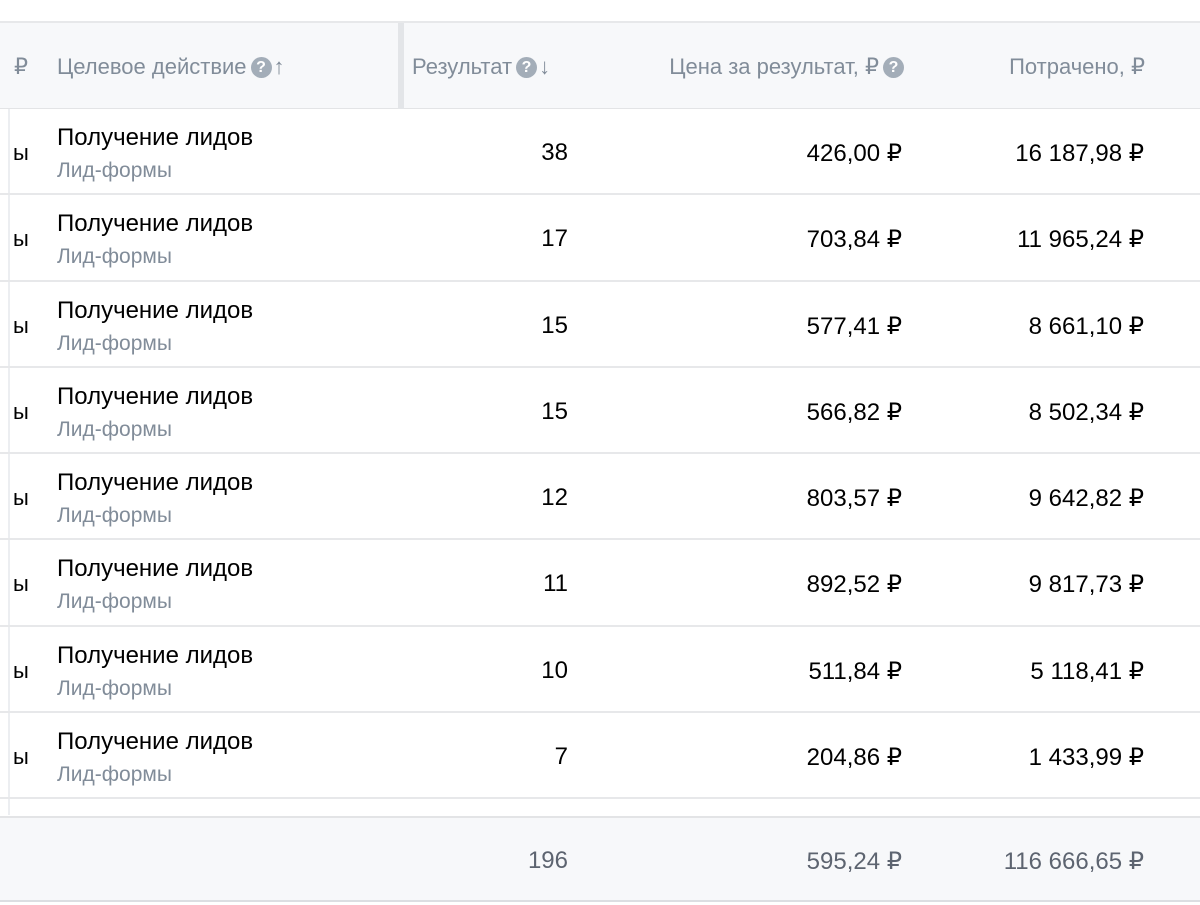  I want to click on spent-cell: 9 642,82 ₽, so click(1086, 499).